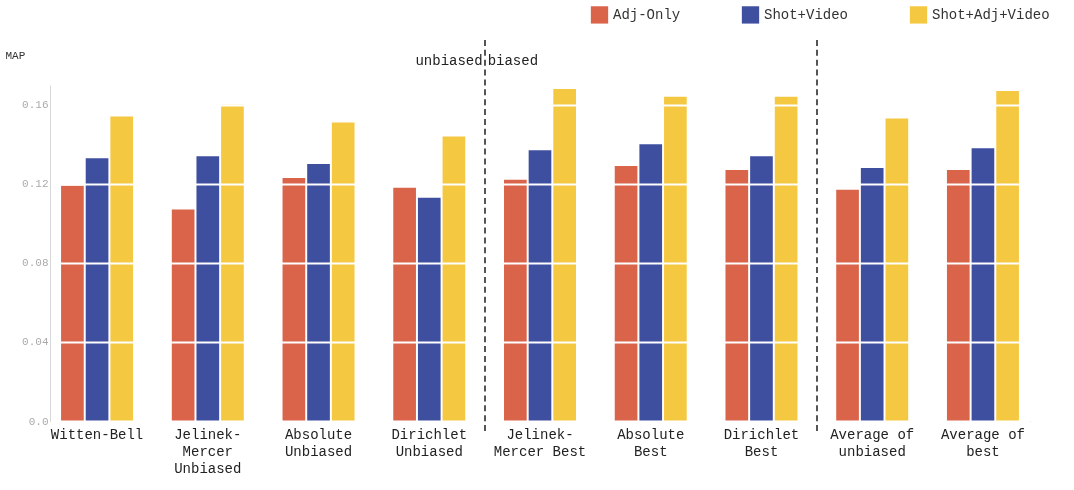 This screenshot has width=1074, height=490. Describe the element at coordinates (318, 443) in the screenshot. I see `x-tick-label: Absolute Unbiased` at that location.